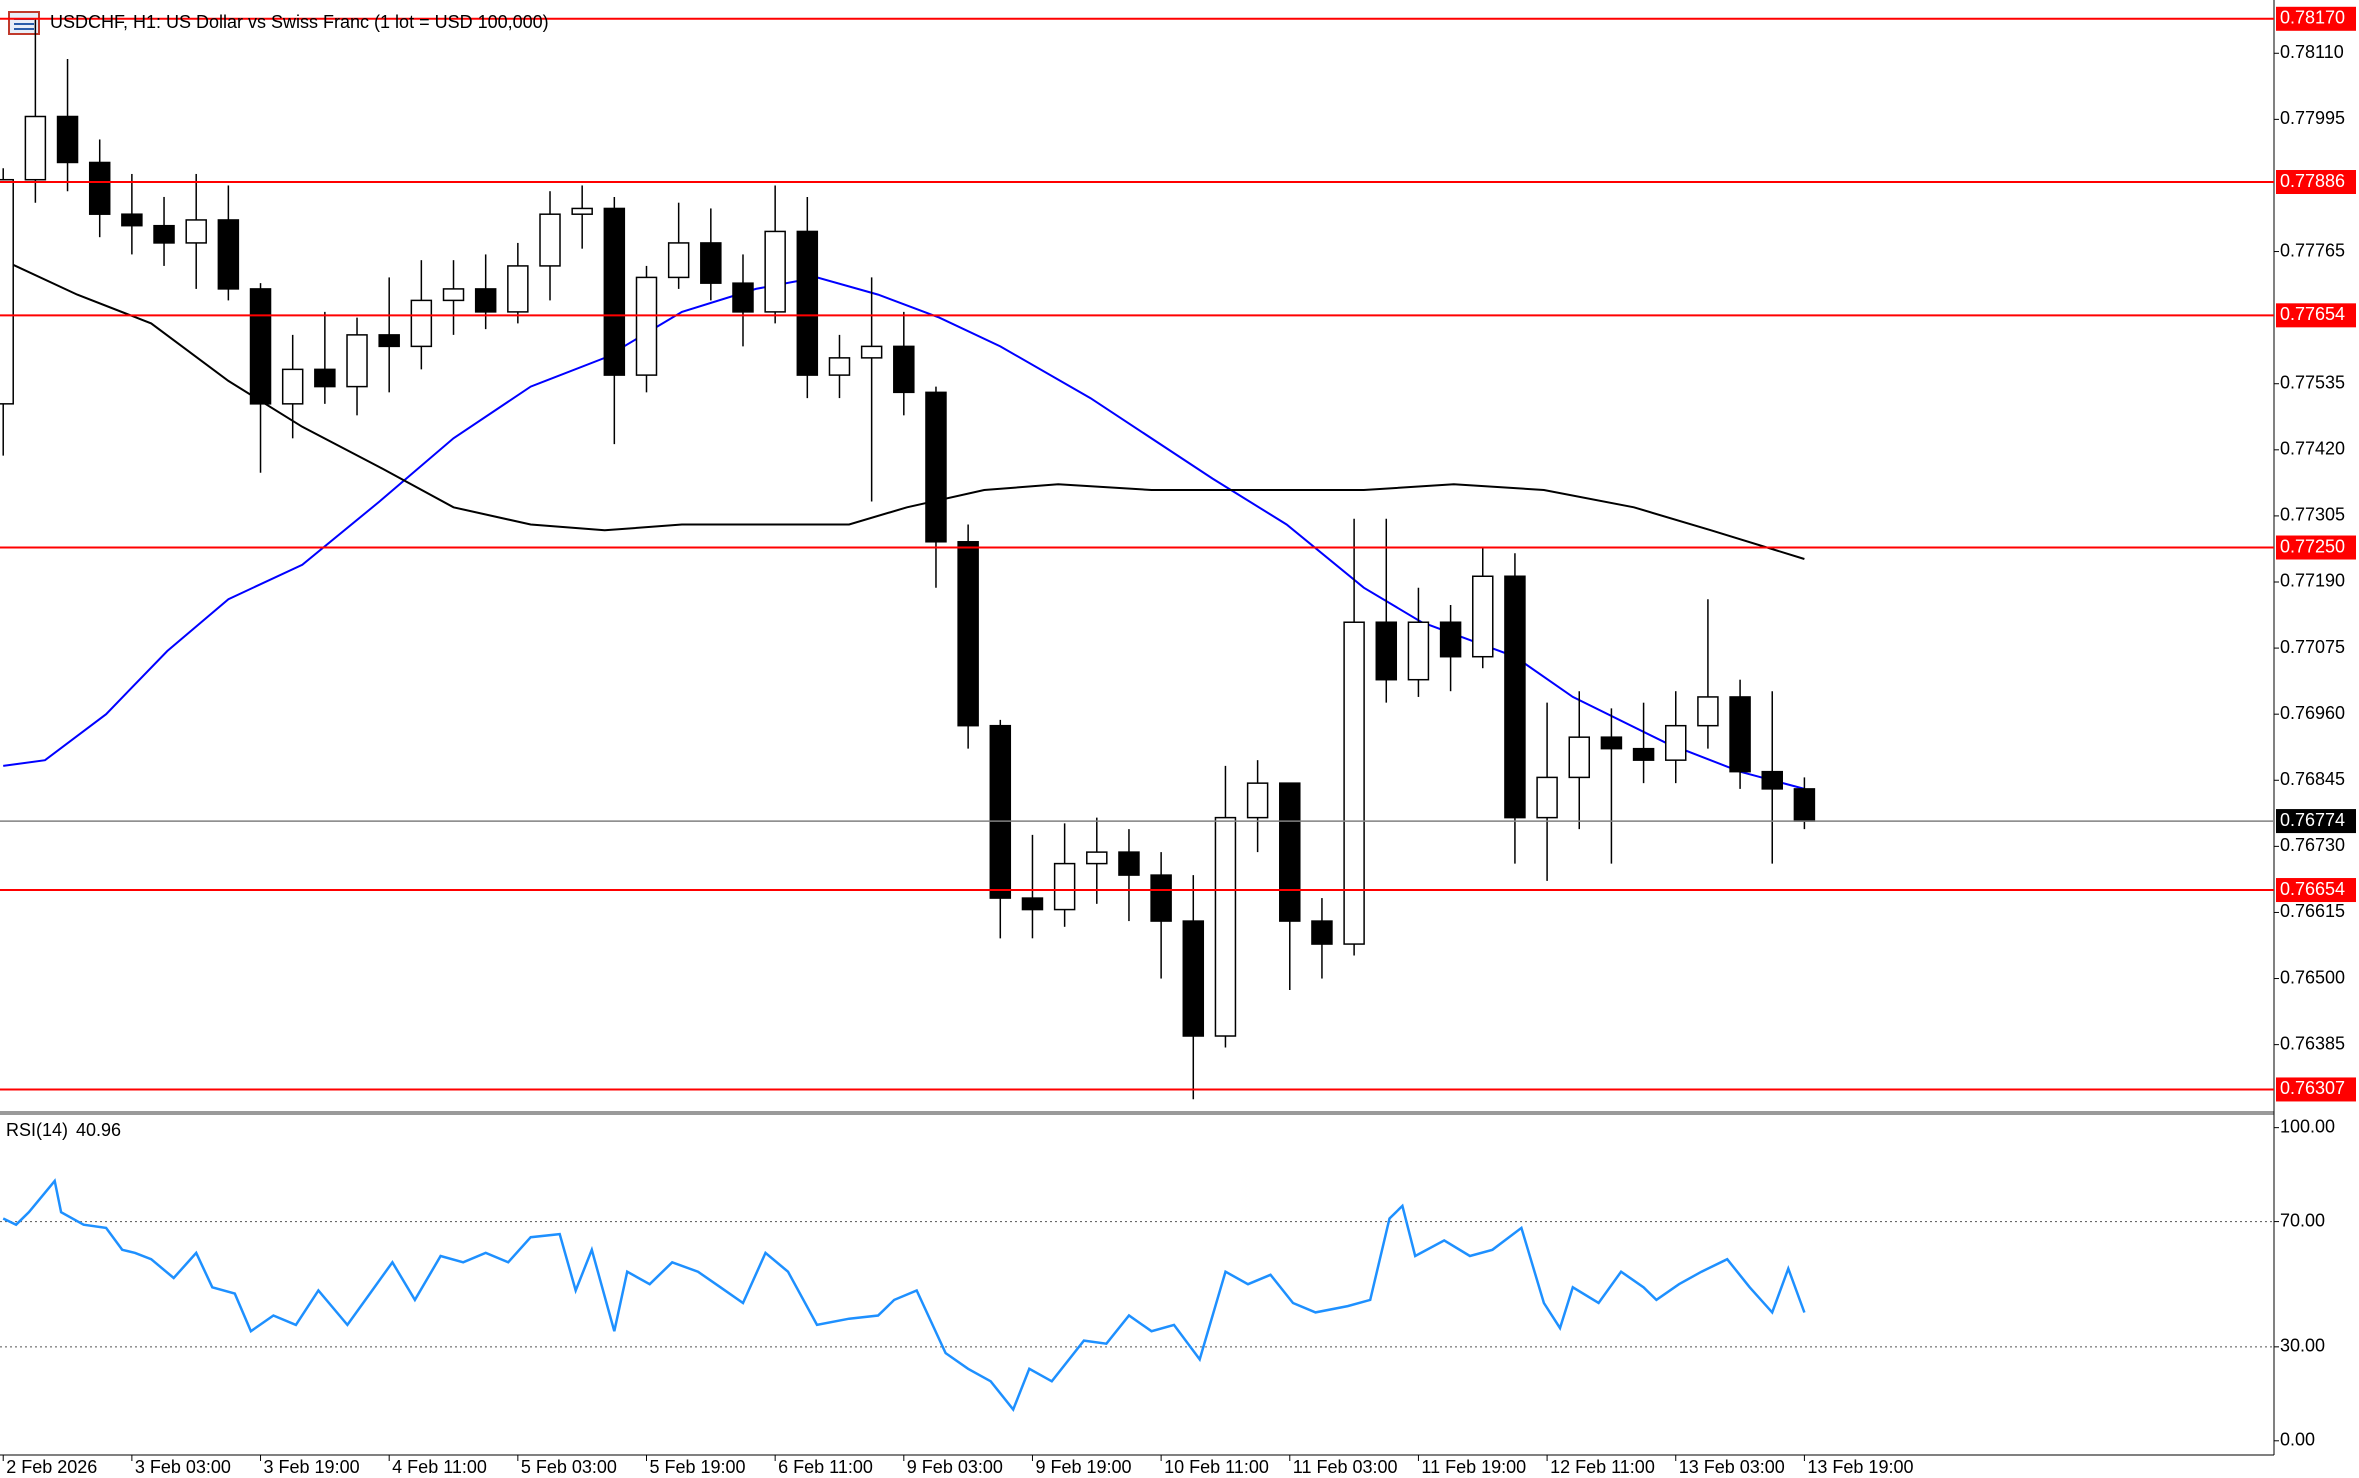 The width and height of the screenshot is (2359, 1478). I want to click on level-label: 0.77654, so click(2312, 314).